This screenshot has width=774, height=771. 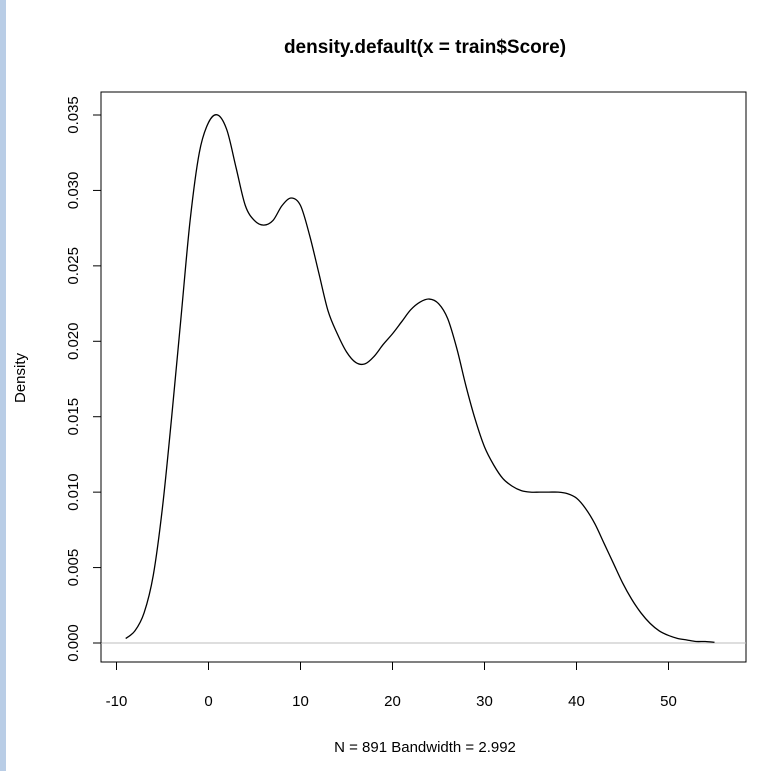 I want to click on x-tick-label: 20, so click(x=392, y=701).